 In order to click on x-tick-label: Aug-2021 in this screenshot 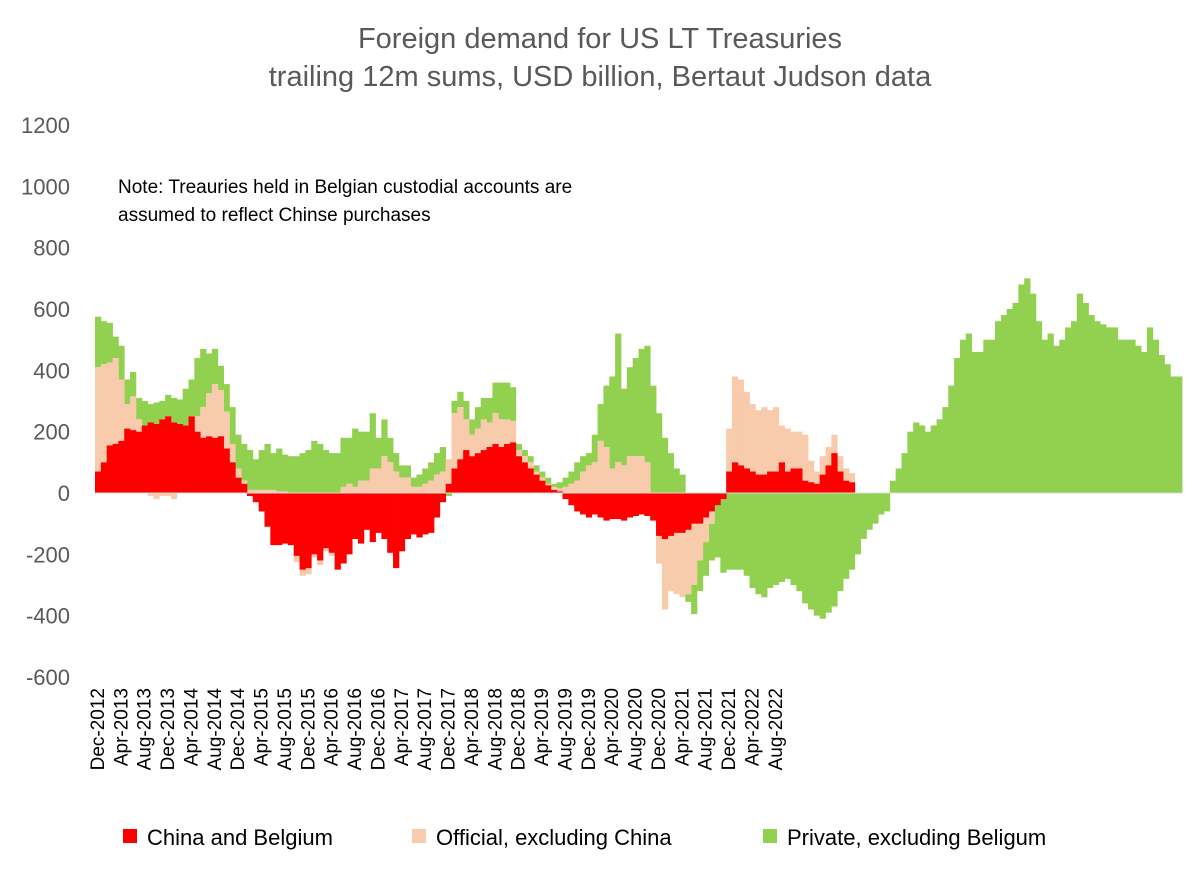, I will do `click(706, 729)`.